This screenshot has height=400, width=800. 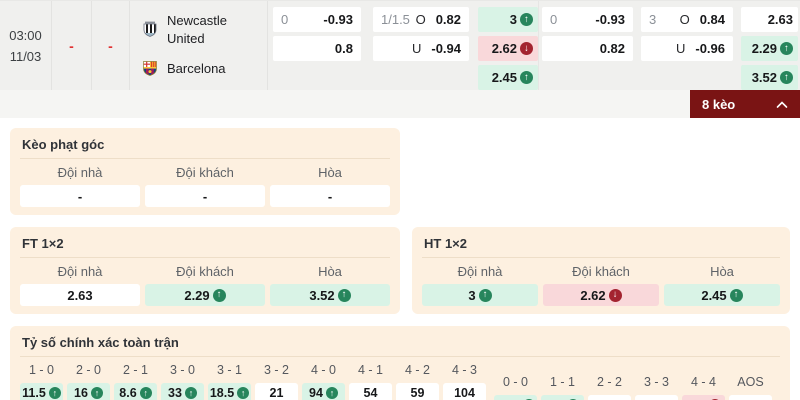 I want to click on match-footer: 8 kèo, so click(x=400, y=104).